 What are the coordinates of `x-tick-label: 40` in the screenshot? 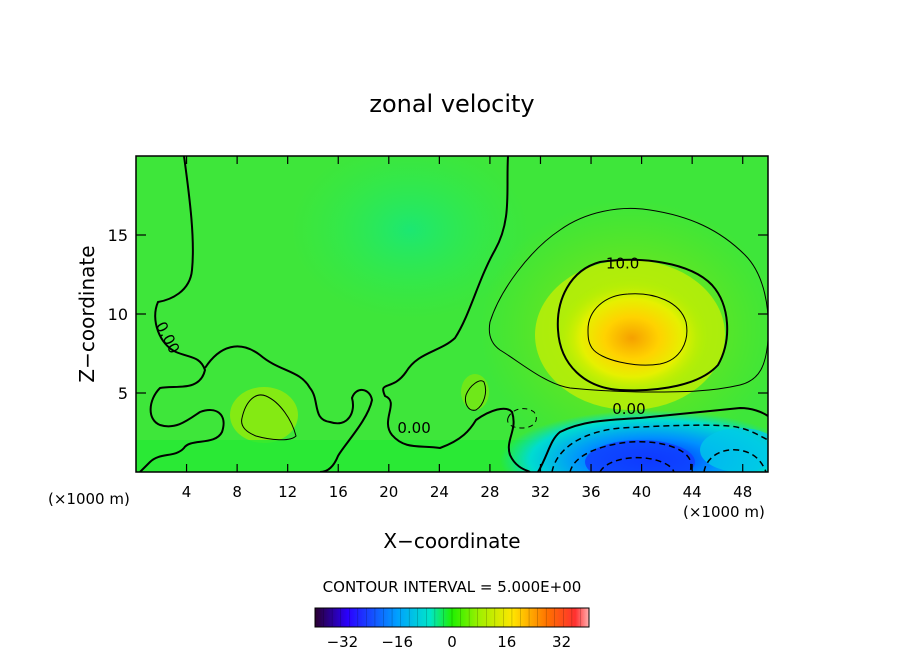 It's located at (641, 492).